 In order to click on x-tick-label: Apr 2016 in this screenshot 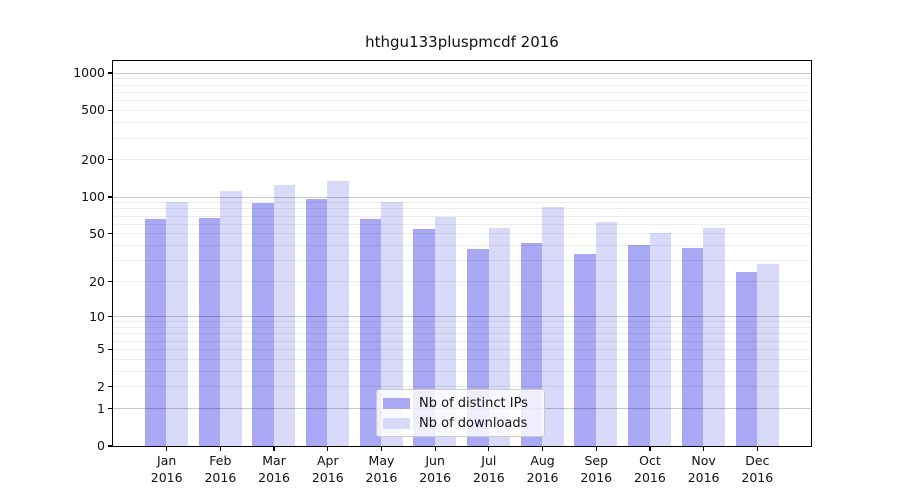, I will do `click(328, 469)`.